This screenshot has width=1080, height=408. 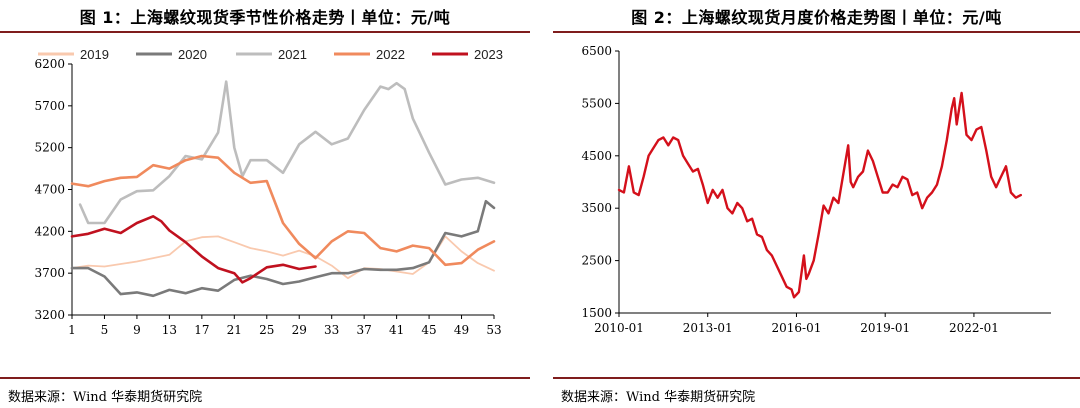 I want to click on x-tick-label: 2022-01, so click(x=974, y=328).